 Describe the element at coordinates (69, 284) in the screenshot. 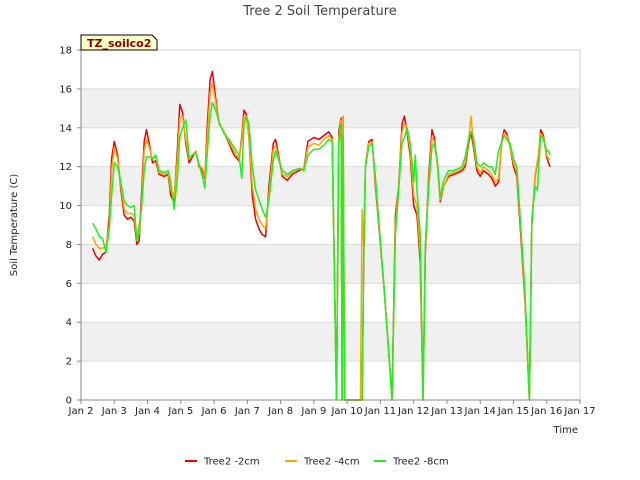

I see `y-tick-label: 6` at that location.